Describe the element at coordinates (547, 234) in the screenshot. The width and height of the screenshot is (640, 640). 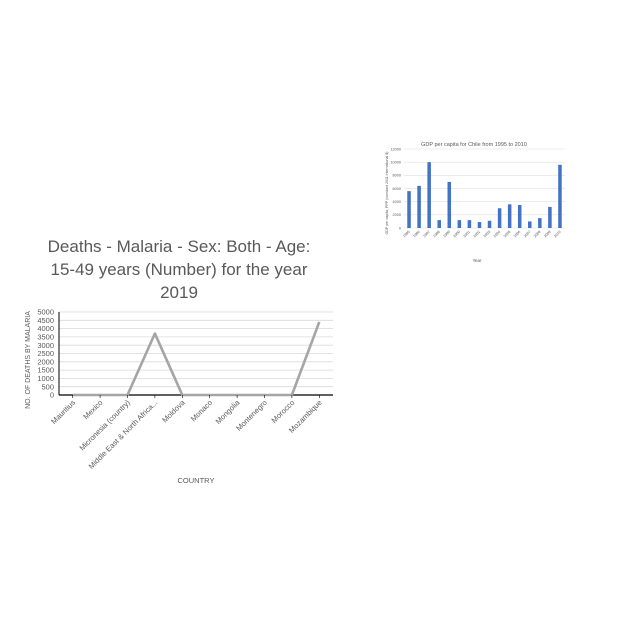
I see `gdp-x-tick-label: 2009` at that location.